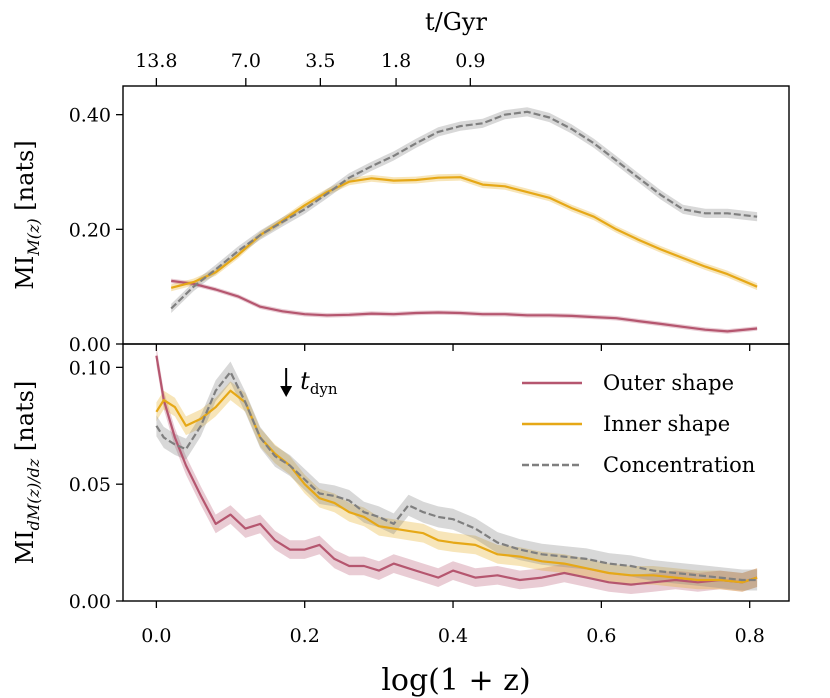  Describe the element at coordinates (601, 636) in the screenshot. I see `xtick-label: 0.6` at that location.